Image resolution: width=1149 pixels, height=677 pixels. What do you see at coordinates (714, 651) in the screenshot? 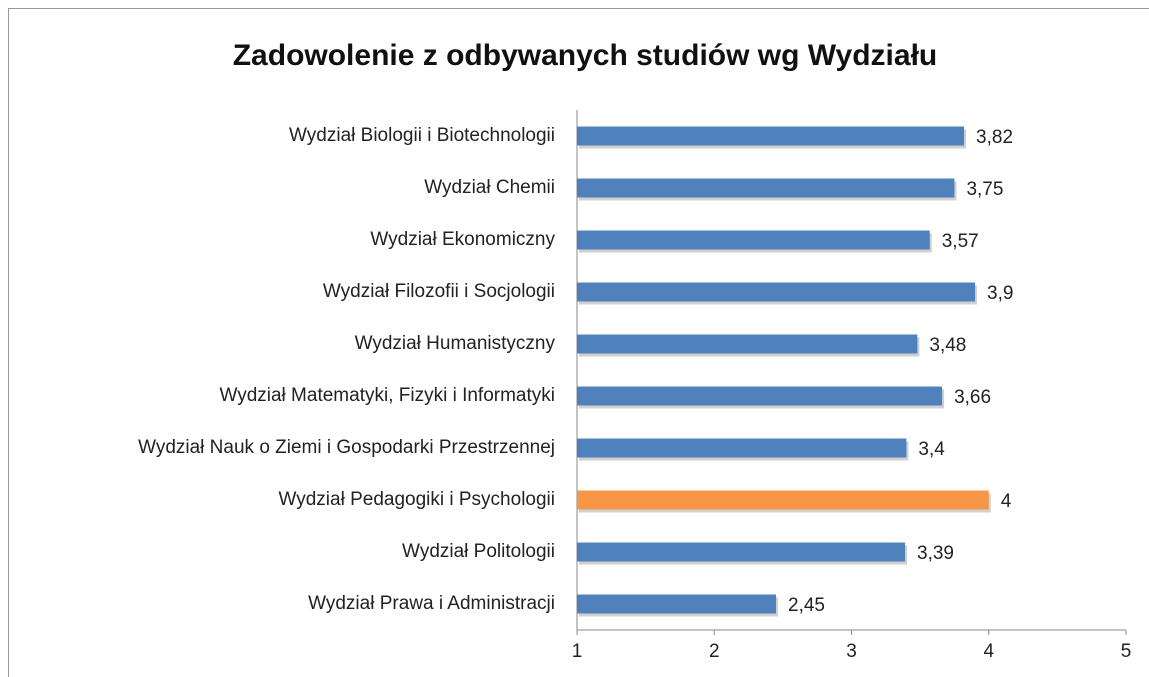
I see `x-tick-label: 2` at bounding box center [714, 651].